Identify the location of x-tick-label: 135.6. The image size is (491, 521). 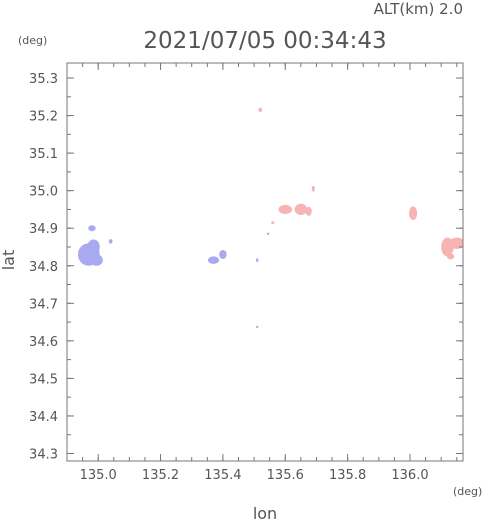
(285, 475).